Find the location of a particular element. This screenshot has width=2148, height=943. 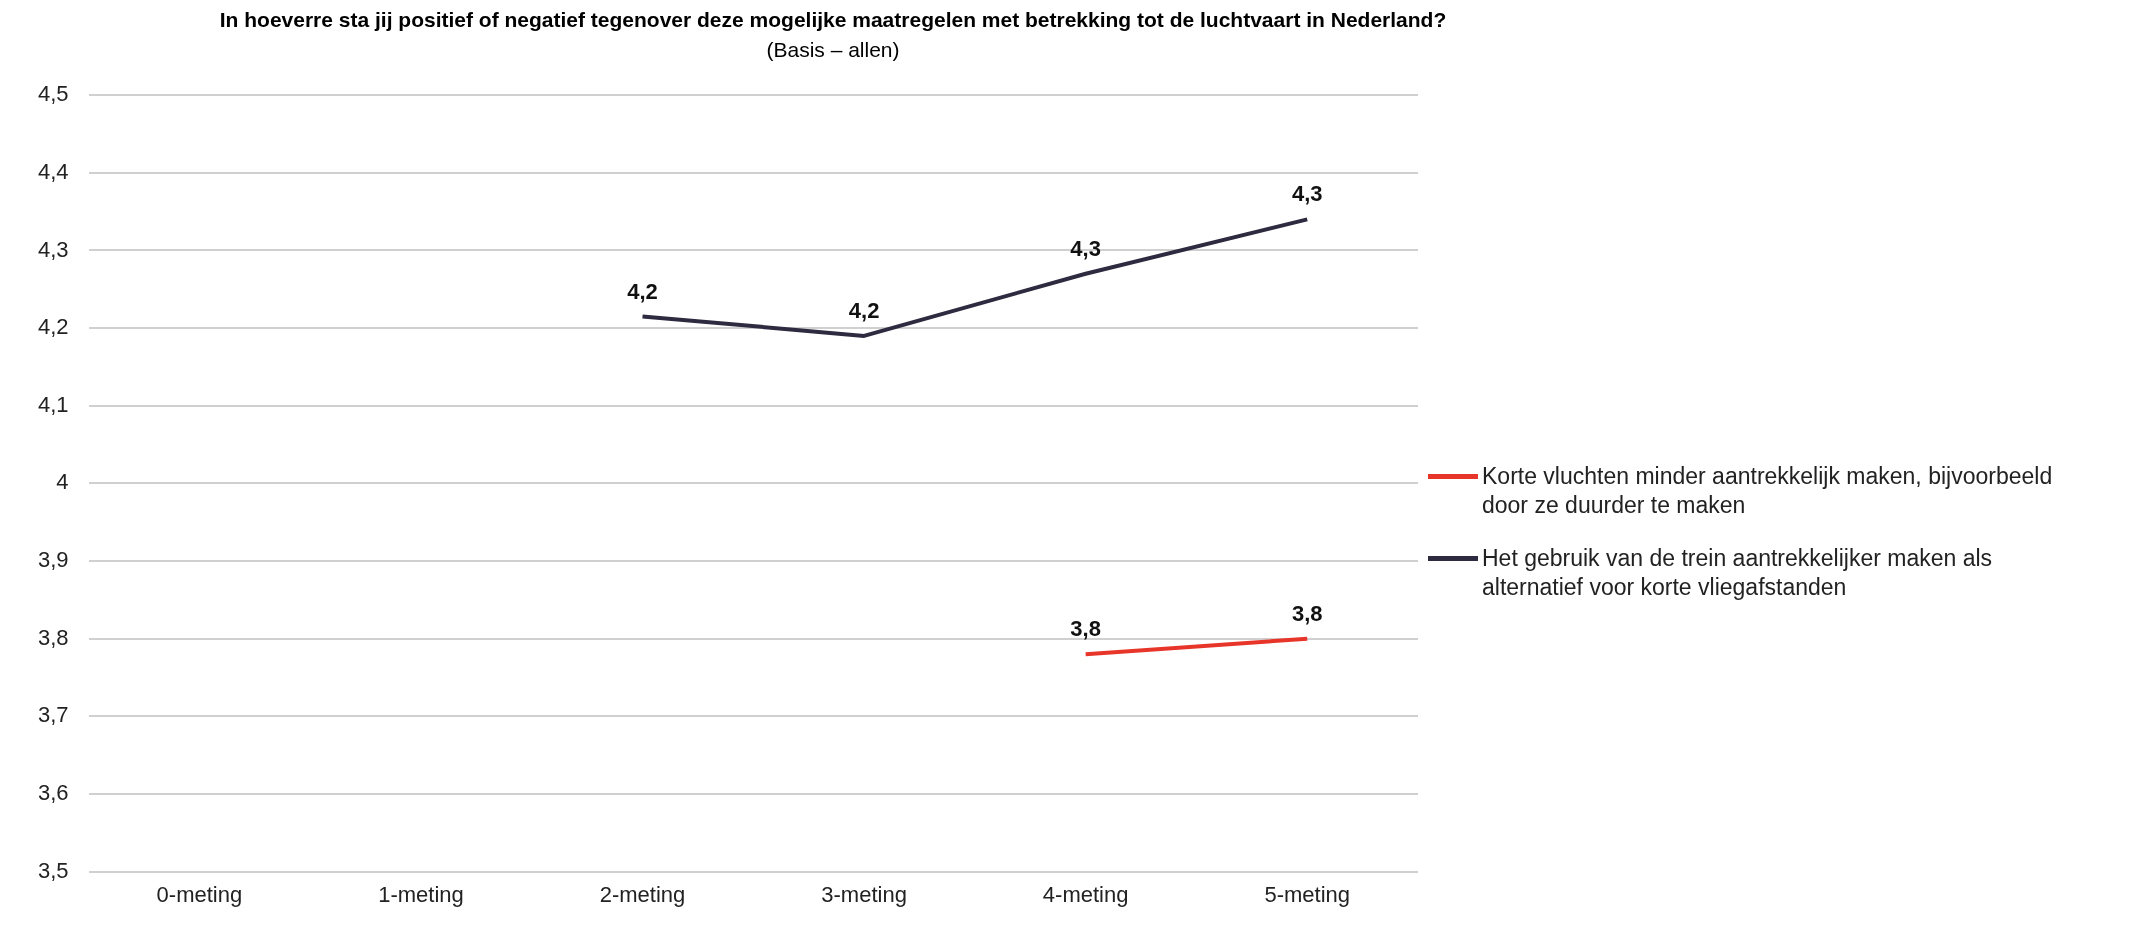

y-tick-label: 3,7 is located at coordinates (53, 715).